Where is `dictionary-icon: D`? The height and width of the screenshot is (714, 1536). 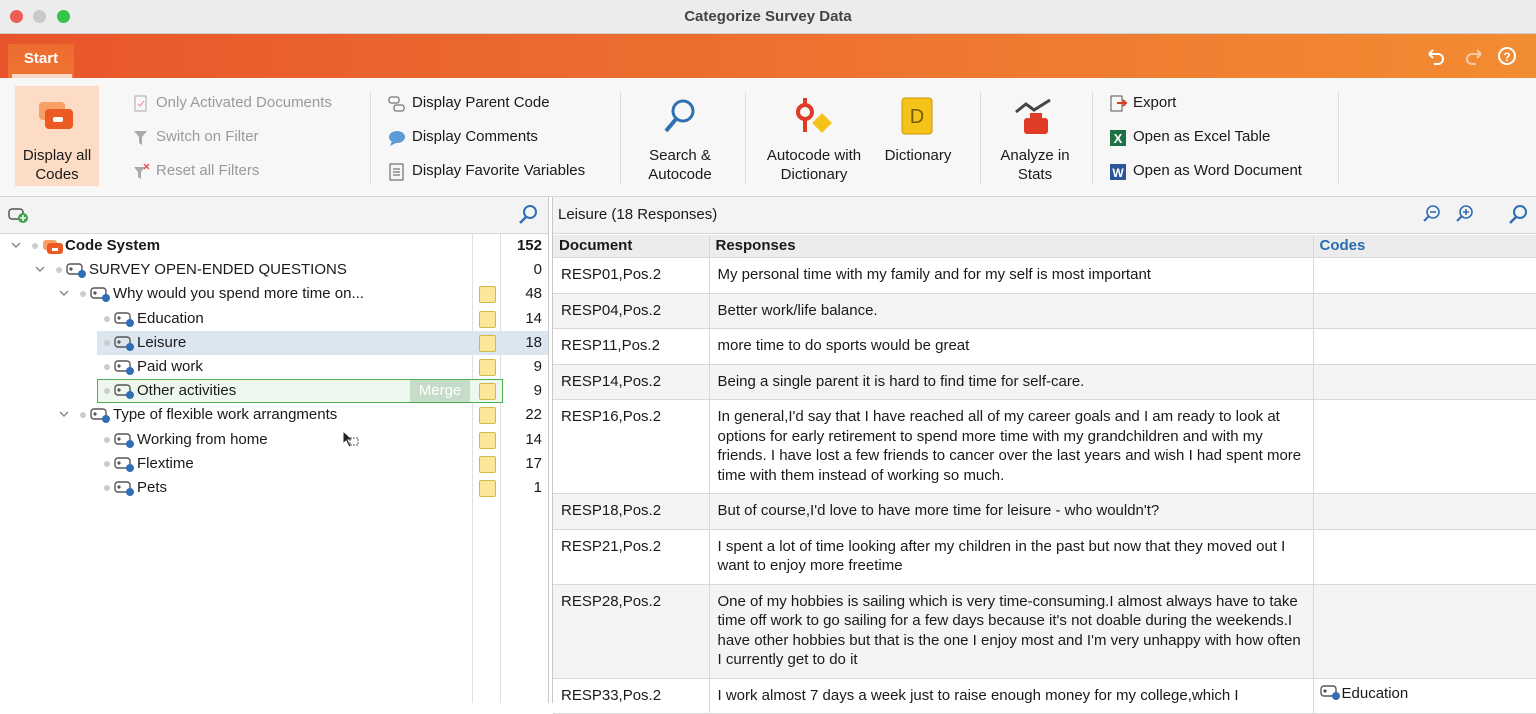
dictionary-icon: D is located at coordinates (917, 116).